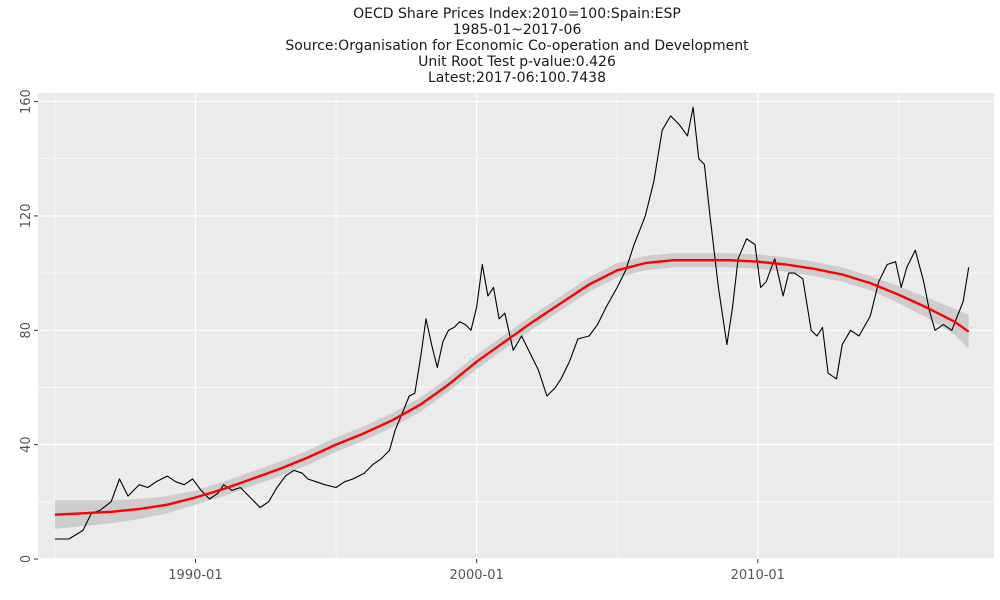  What do you see at coordinates (26, 330) in the screenshot?
I see `y-tick-label-2: 80` at bounding box center [26, 330].